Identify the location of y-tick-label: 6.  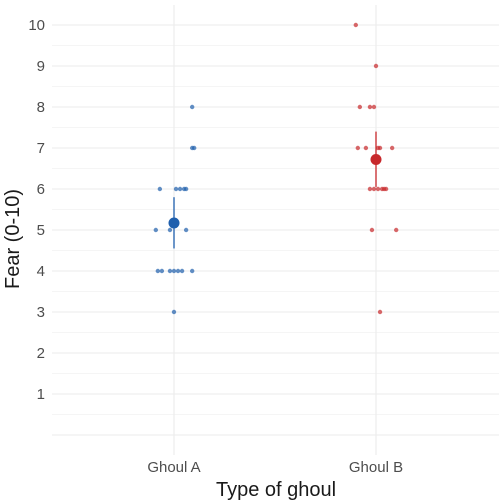
(41, 189).